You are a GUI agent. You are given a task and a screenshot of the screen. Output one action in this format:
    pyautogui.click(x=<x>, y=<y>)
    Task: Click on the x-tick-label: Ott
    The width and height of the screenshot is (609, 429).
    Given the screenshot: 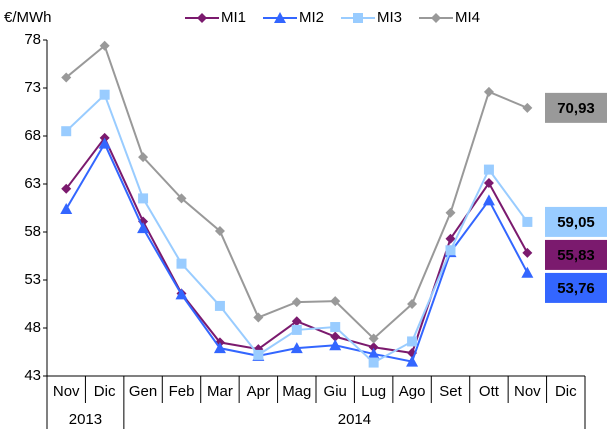 What is the action you would take?
    pyautogui.click(x=489, y=391)
    